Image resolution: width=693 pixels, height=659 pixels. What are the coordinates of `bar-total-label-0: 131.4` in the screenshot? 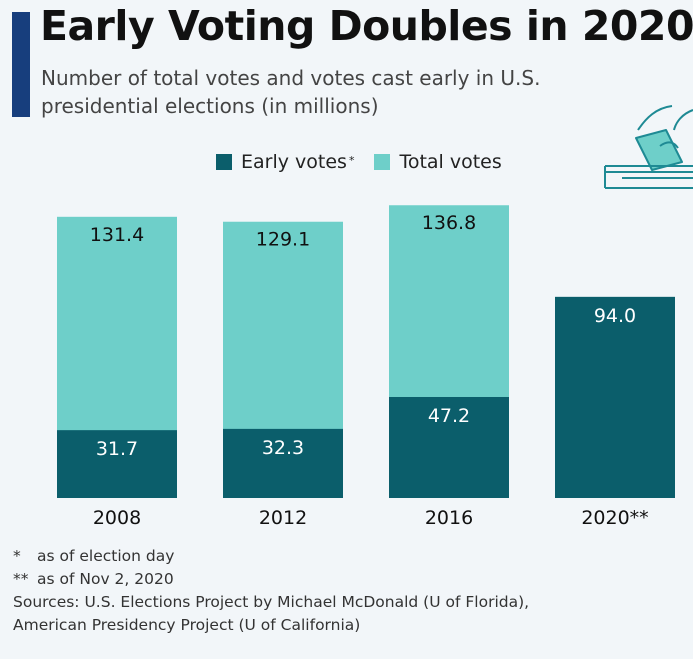 It's located at (117, 235).